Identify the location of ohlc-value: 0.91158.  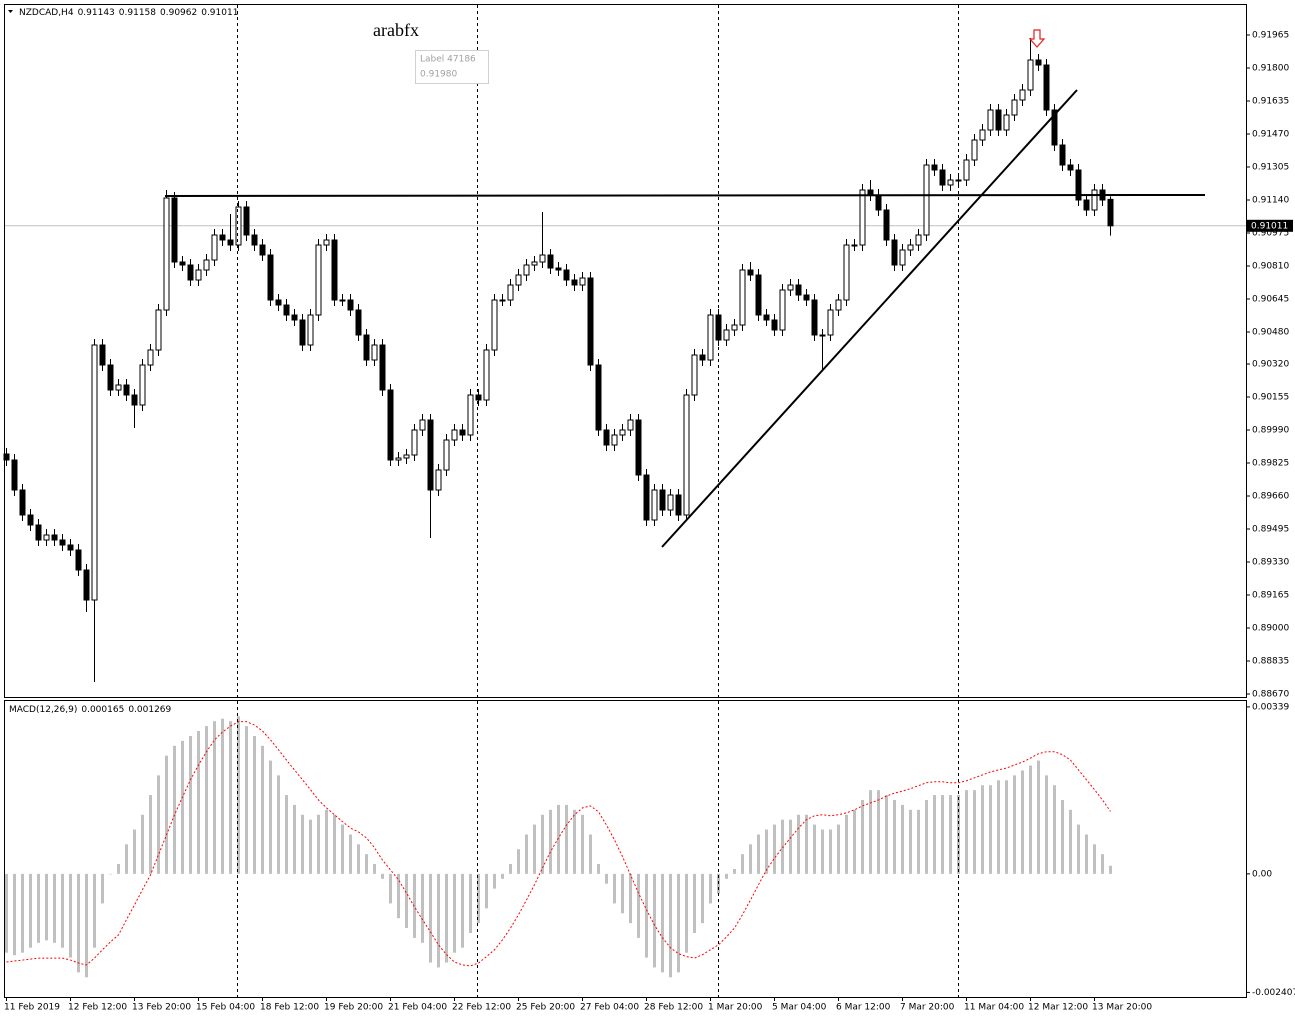
(137, 13).